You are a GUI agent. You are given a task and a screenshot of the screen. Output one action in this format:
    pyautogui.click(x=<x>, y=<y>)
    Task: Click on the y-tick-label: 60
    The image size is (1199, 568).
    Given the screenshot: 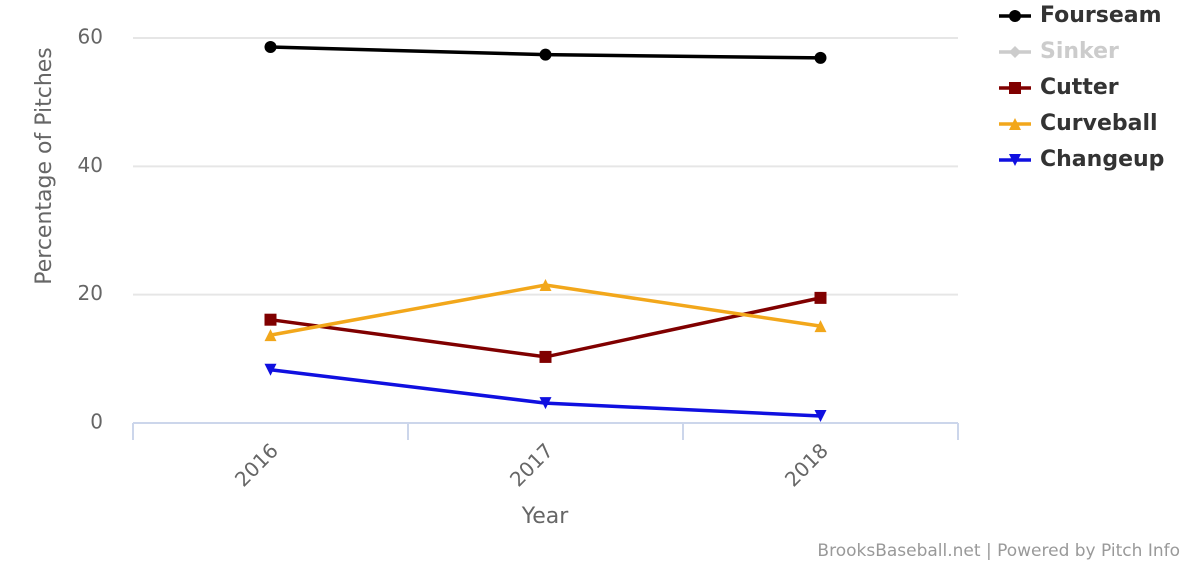 What is the action you would take?
    pyautogui.click(x=90, y=37)
    